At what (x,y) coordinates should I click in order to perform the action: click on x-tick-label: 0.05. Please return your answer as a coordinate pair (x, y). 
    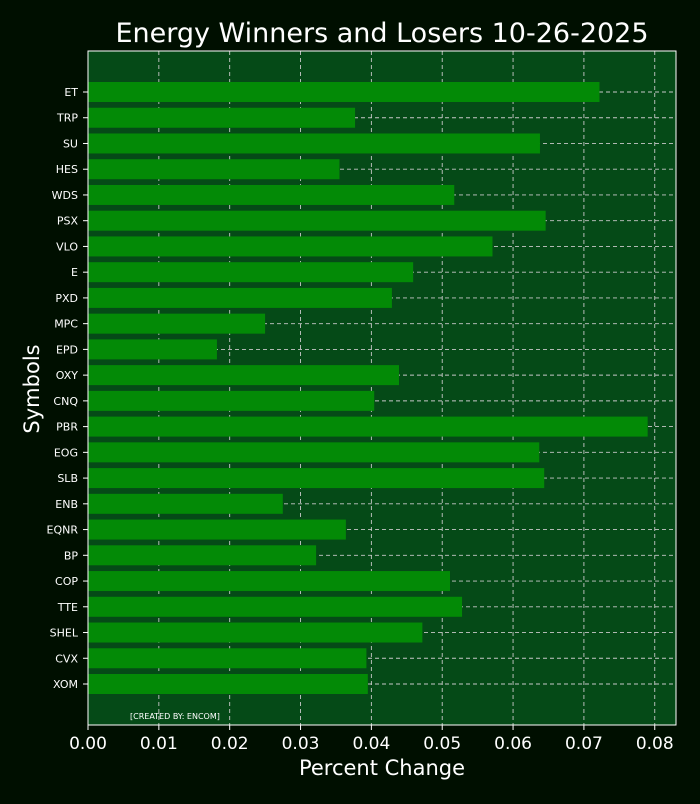
    Looking at the image, I should click on (442, 744).